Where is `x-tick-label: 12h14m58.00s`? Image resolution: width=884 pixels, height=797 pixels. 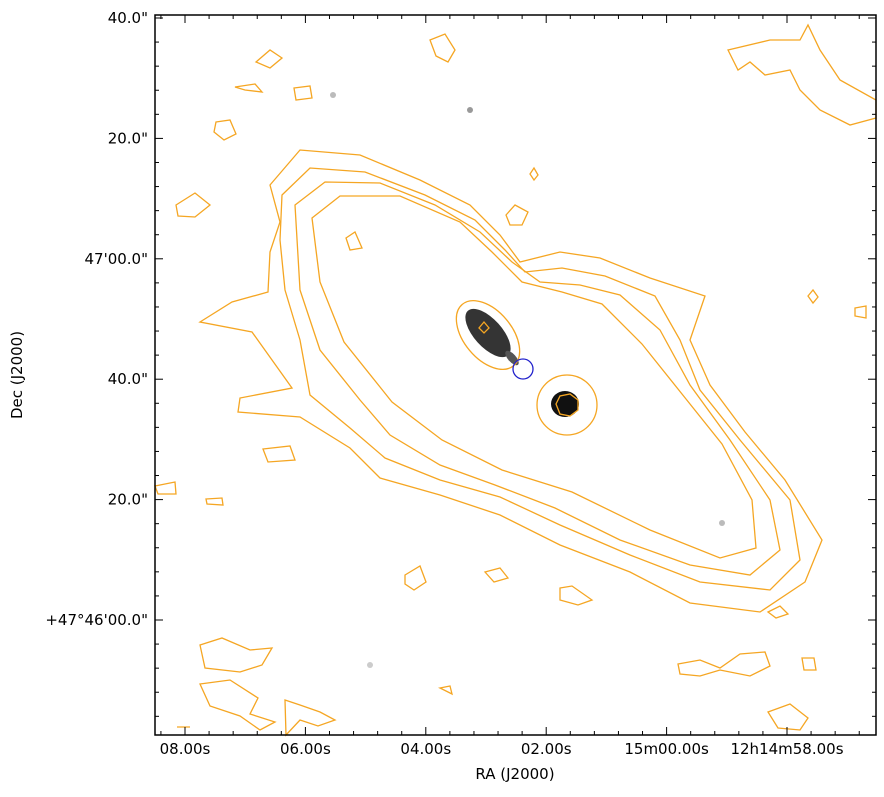 x-tick-label: 12h14m58.00s is located at coordinates (786, 749).